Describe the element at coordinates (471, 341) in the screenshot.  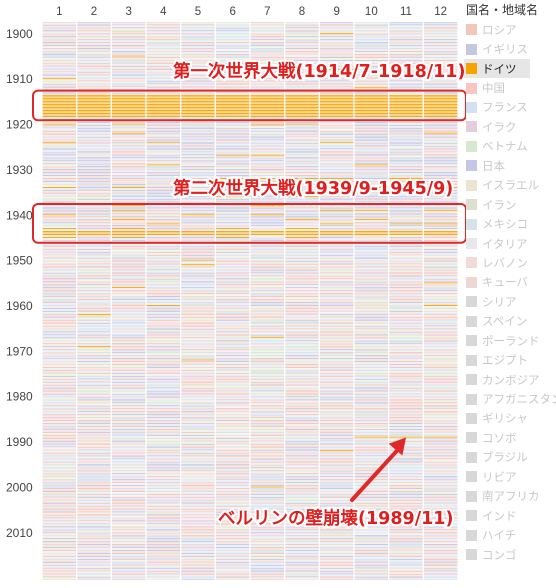
I see `legend-swatch` at that location.